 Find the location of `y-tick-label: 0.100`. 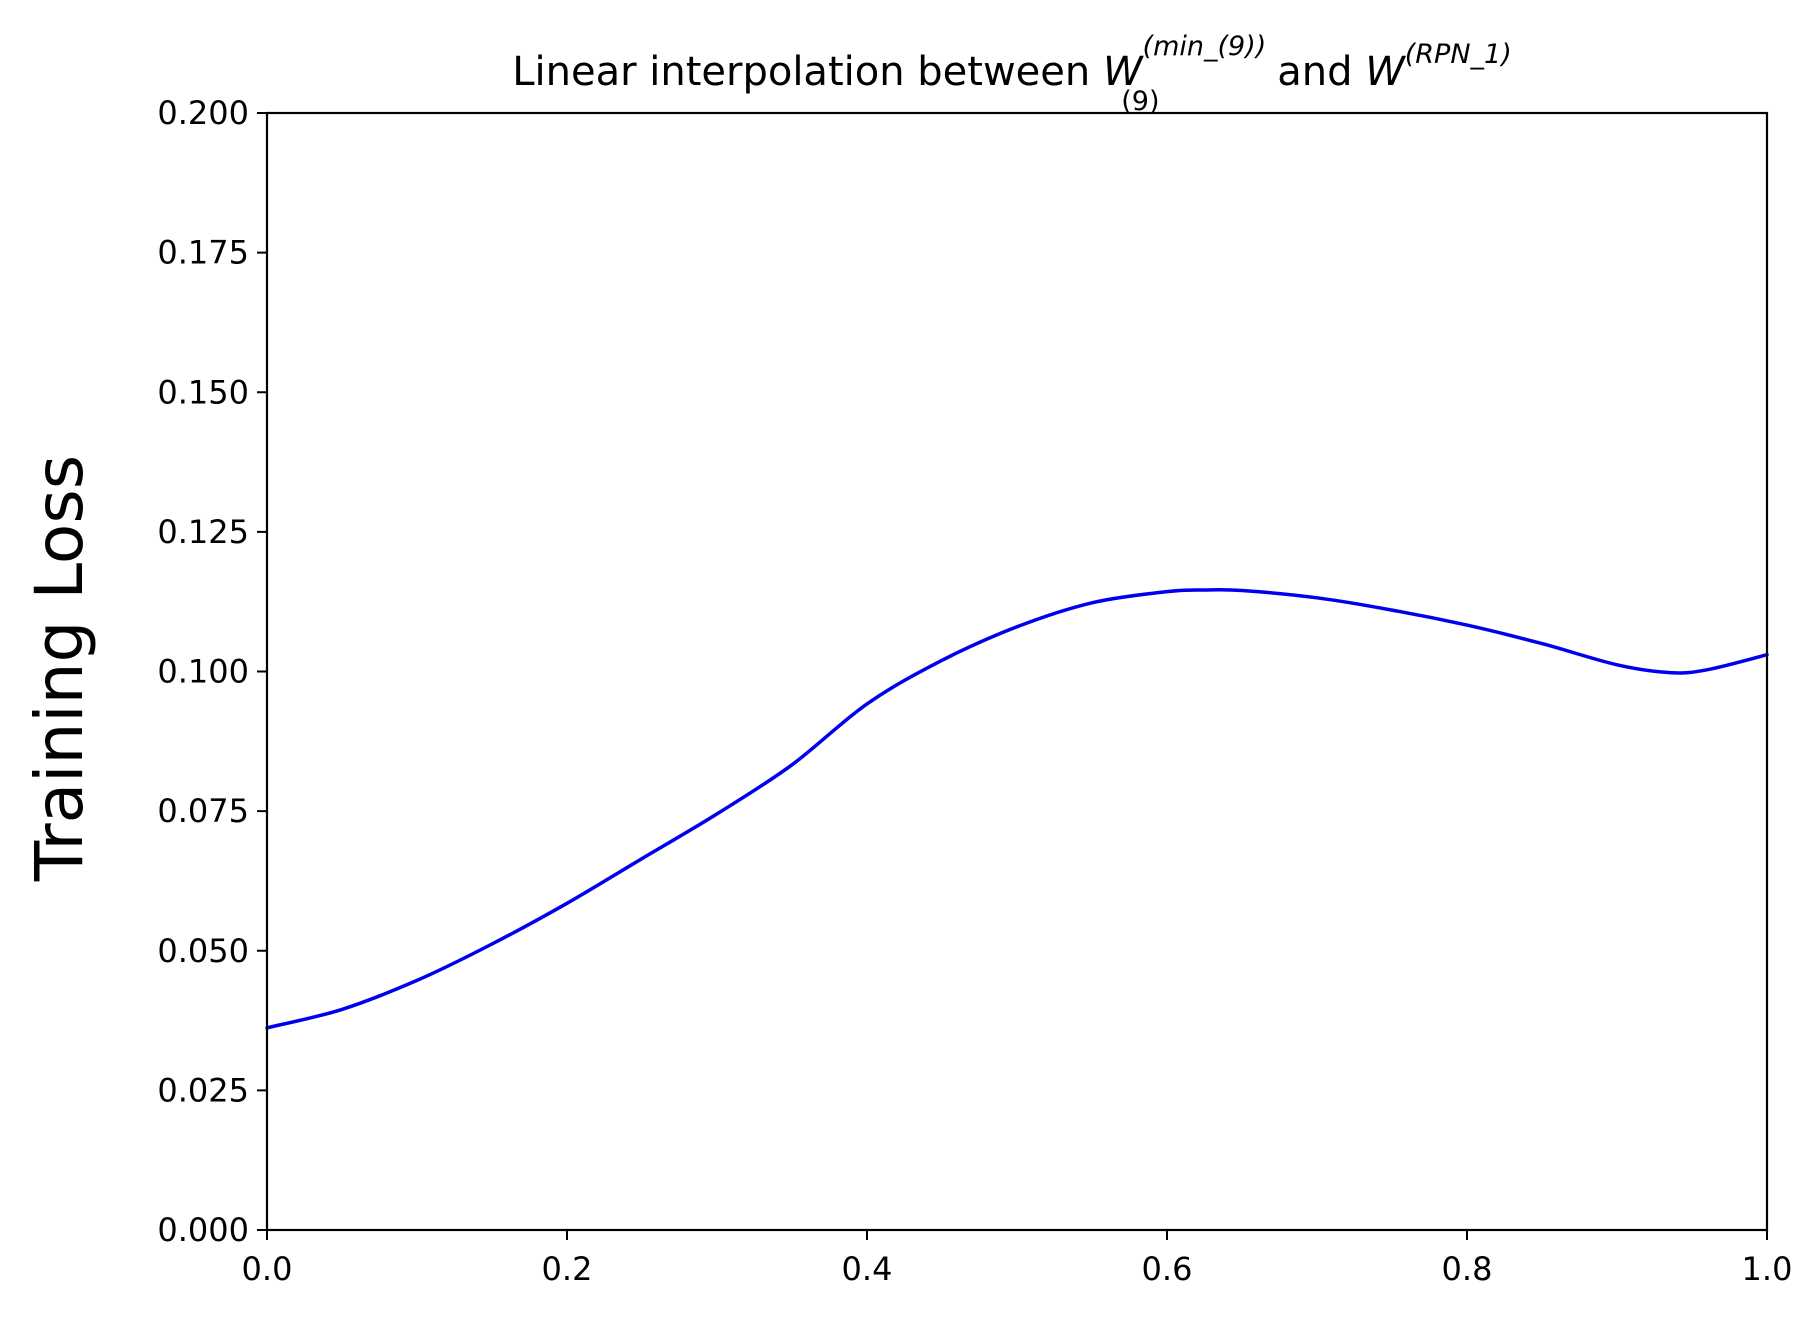

y-tick-label: 0.100 is located at coordinates (203, 672).